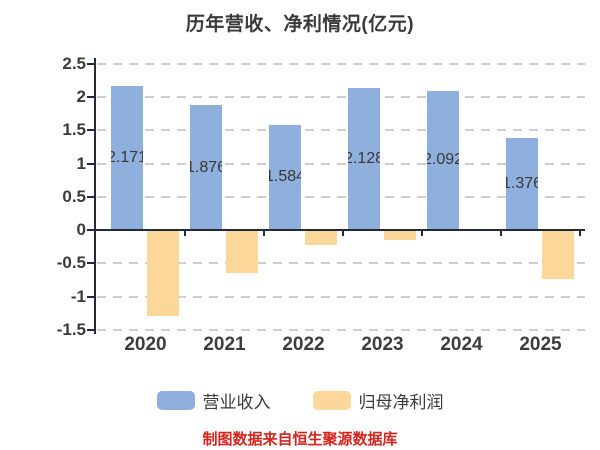 The width and height of the screenshot is (600, 450). What do you see at coordinates (236, 402) in the screenshot?
I see `revenue-legend-label: 营业收入` at bounding box center [236, 402].